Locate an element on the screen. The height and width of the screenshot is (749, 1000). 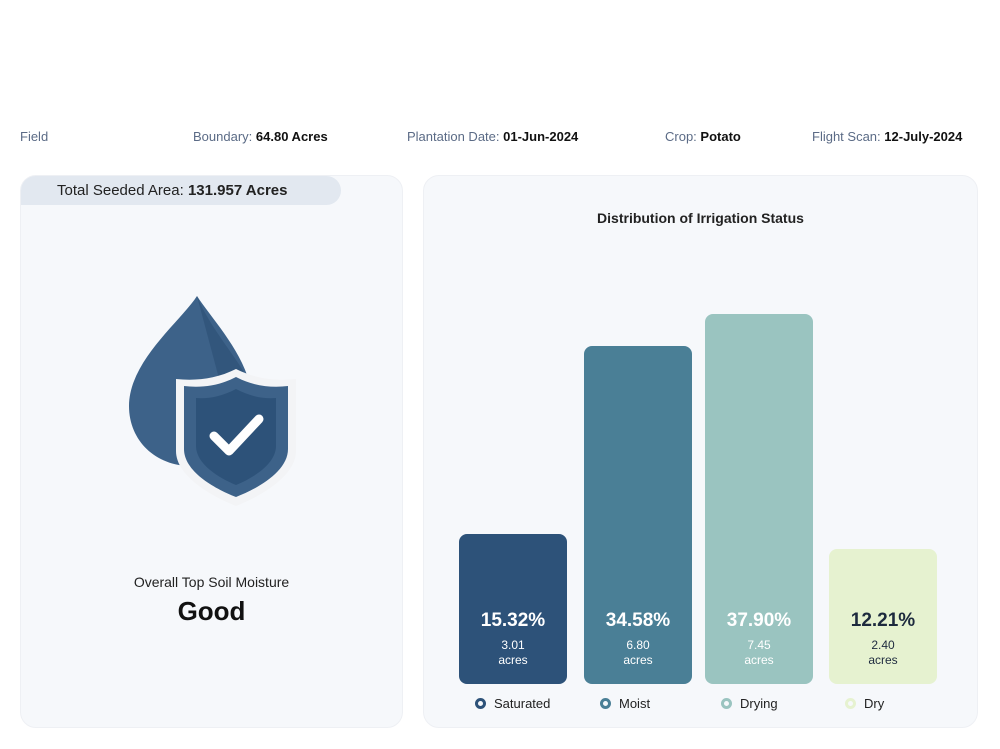
chart-title: Distribution of Irrigation Status is located at coordinates (700, 218).